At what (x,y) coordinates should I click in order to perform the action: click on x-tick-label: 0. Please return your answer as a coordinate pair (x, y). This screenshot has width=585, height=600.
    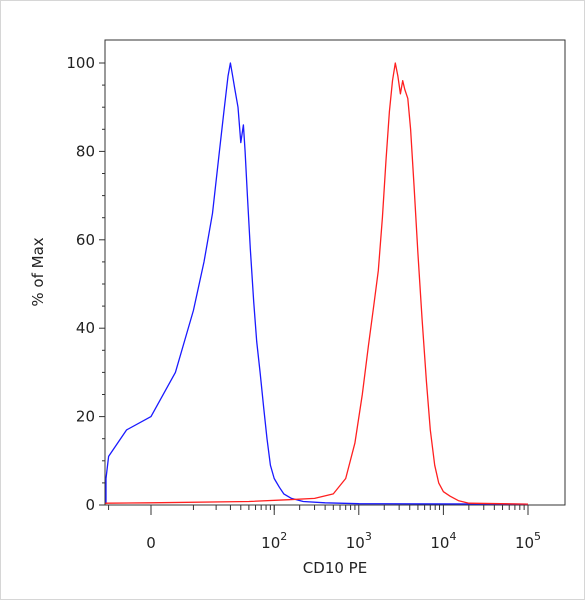
    Looking at the image, I should click on (151, 543).